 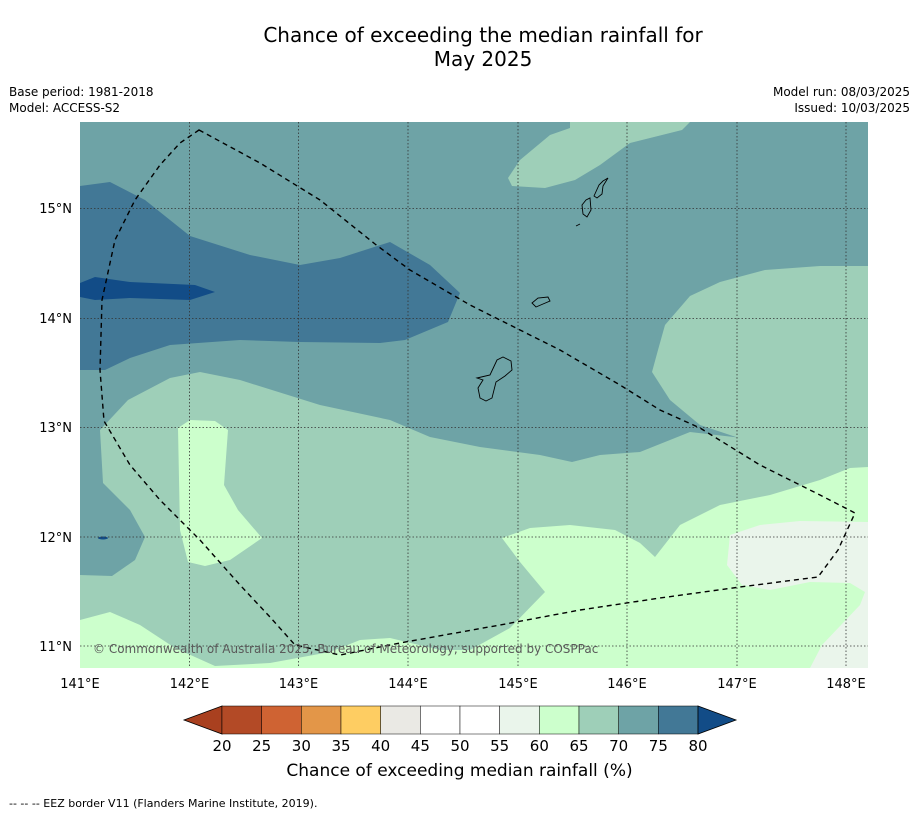 I want to click on colorbar-tick-label: 20, so click(x=221, y=746).